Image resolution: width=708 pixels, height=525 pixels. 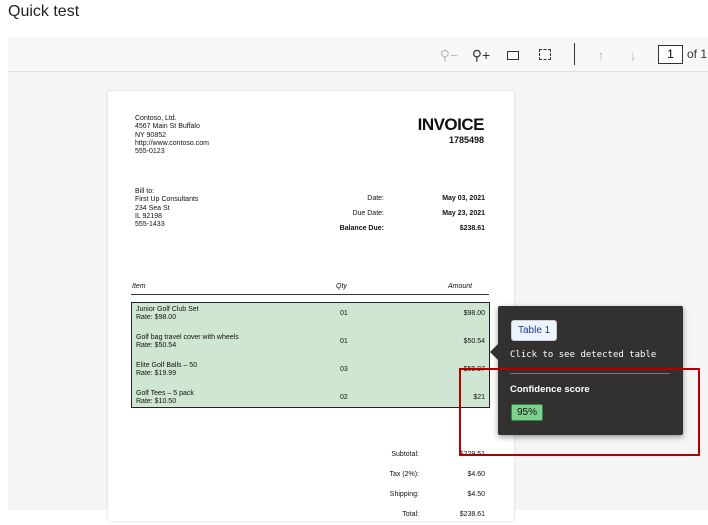 I want to click on meta-values: May 03, 2021 May 23, 2021 $238.61, so click(x=463, y=213).